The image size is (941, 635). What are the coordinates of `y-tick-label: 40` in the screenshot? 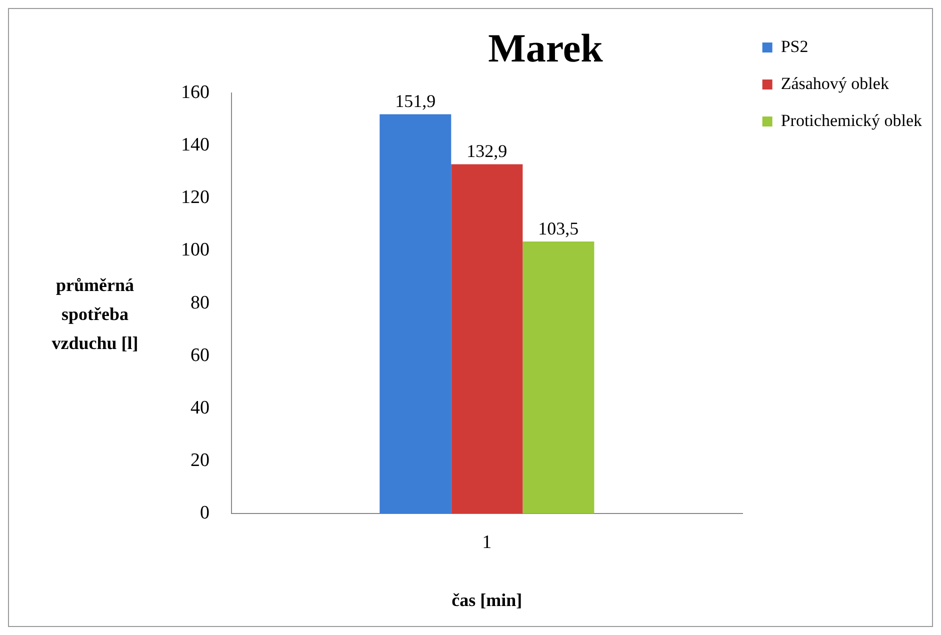 It's located at (200, 407).